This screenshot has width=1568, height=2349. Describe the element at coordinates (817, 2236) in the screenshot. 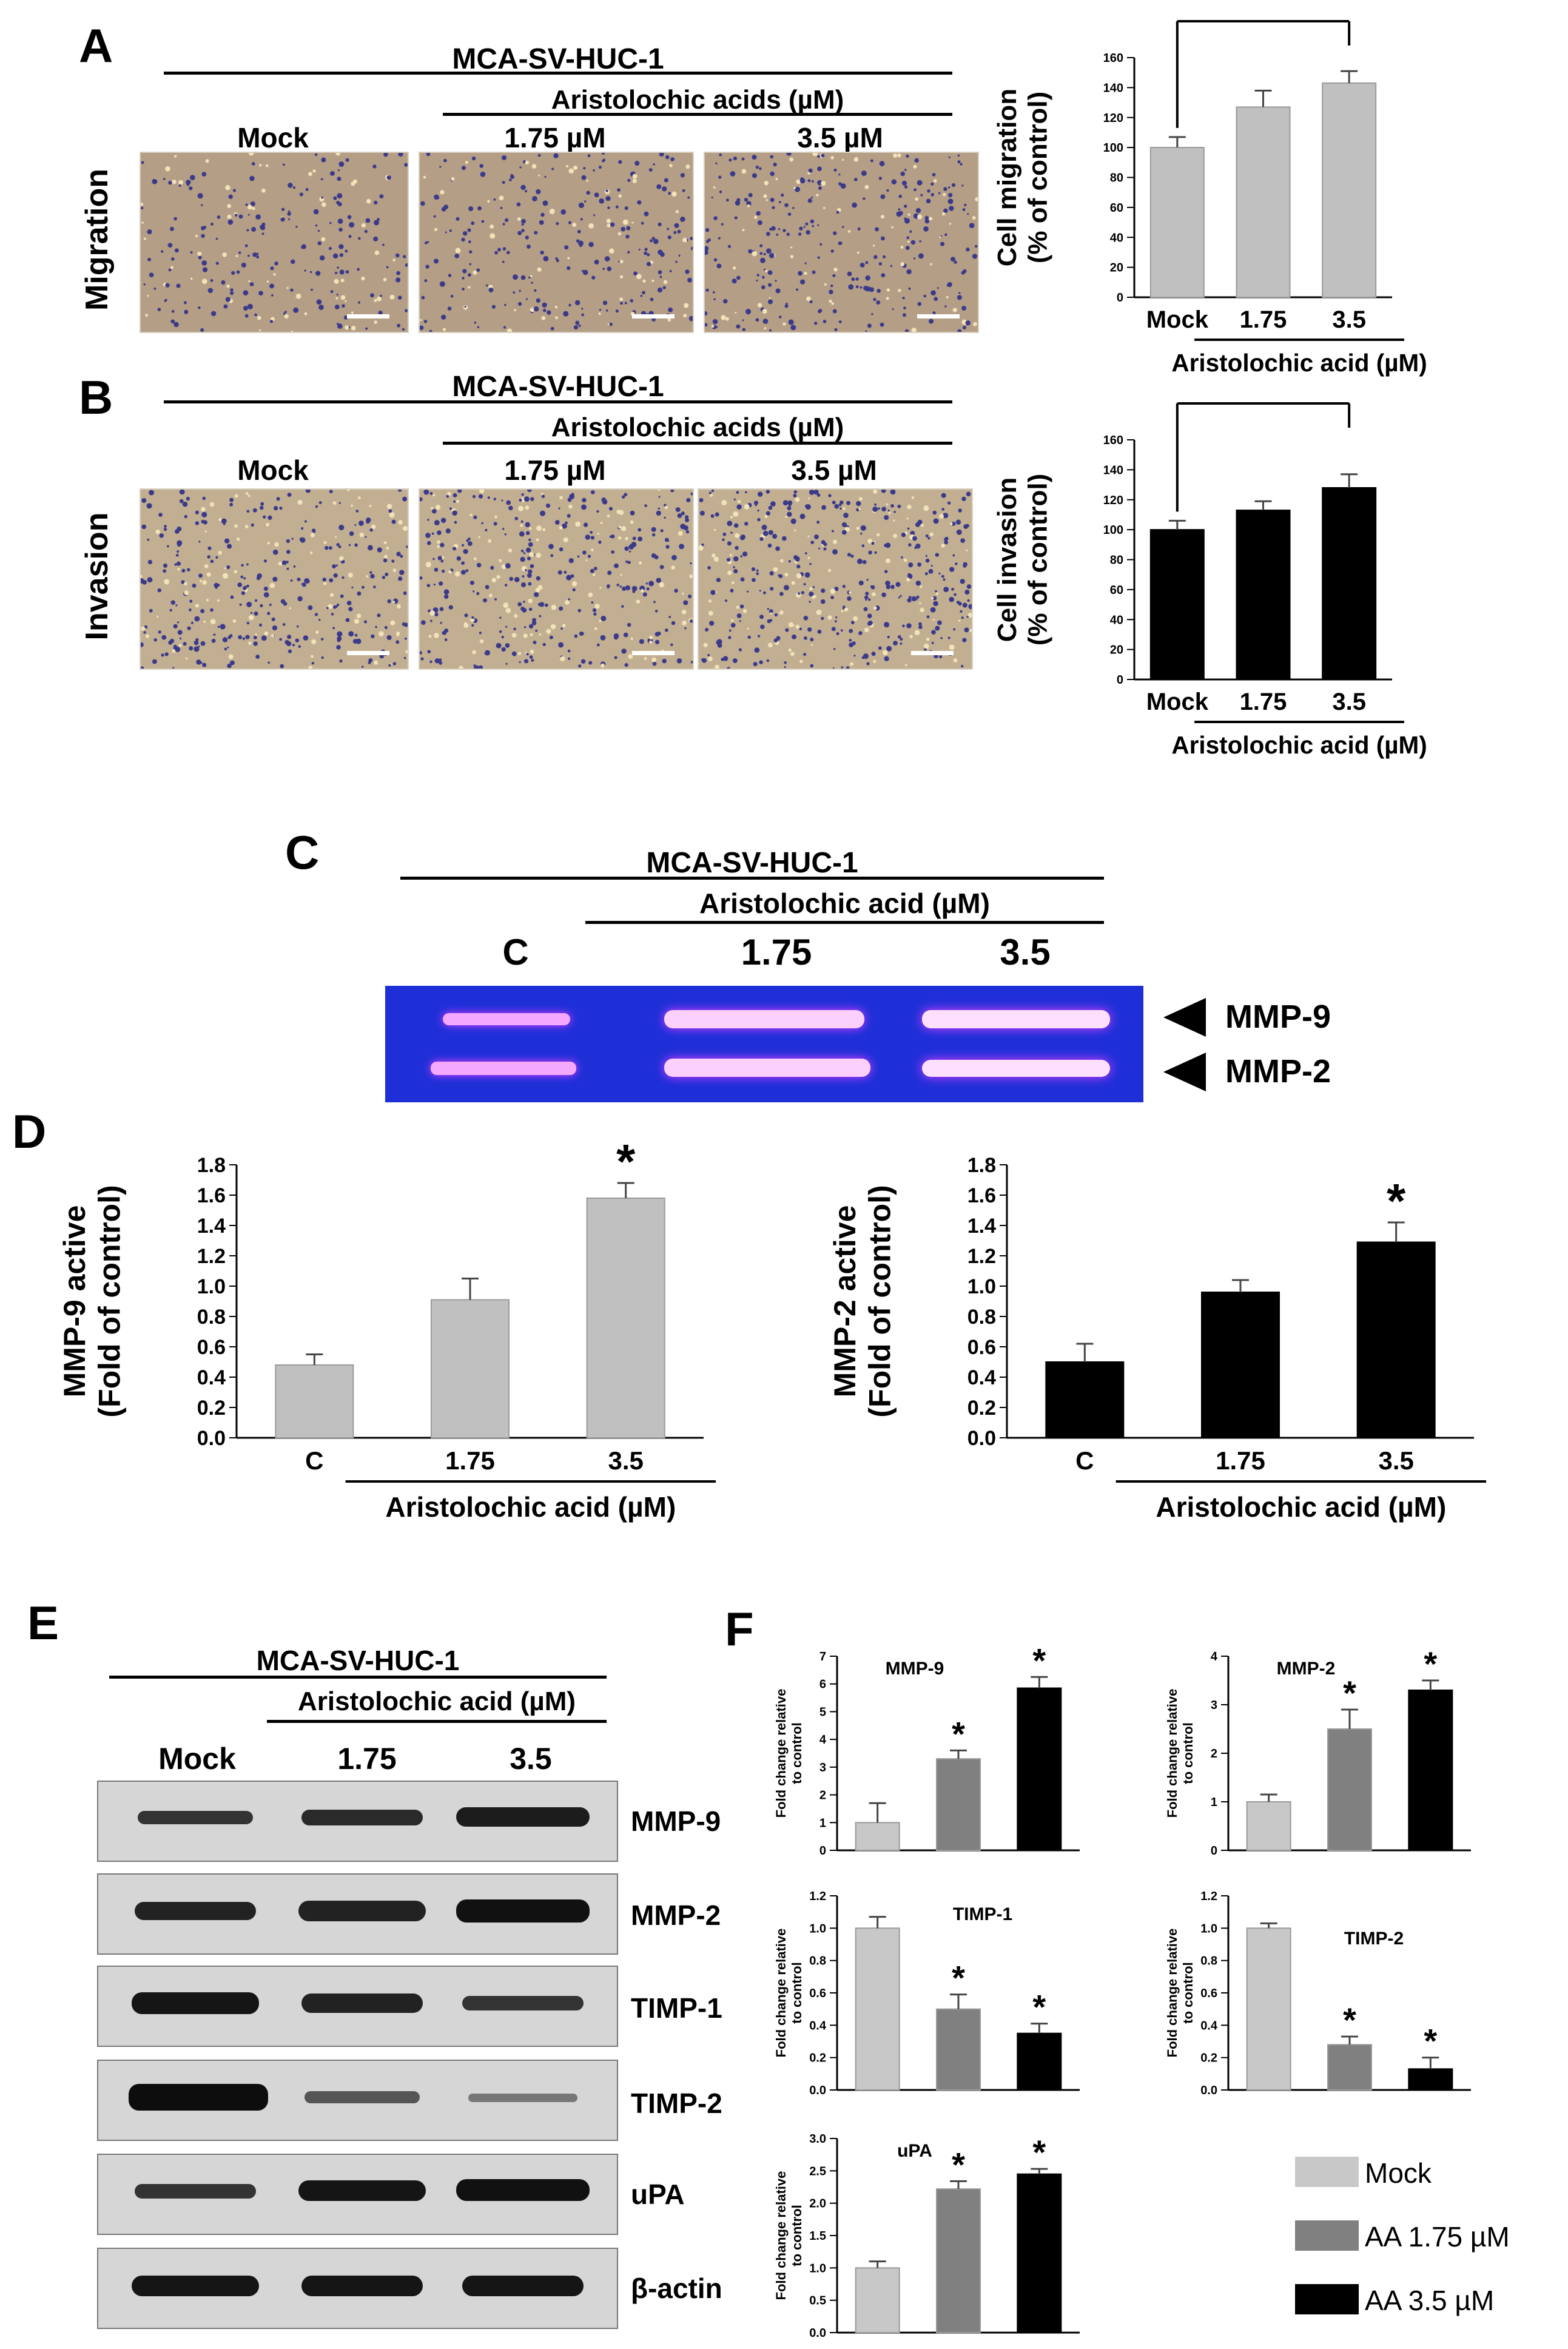

I see `y-tick-label: 1.5` at that location.